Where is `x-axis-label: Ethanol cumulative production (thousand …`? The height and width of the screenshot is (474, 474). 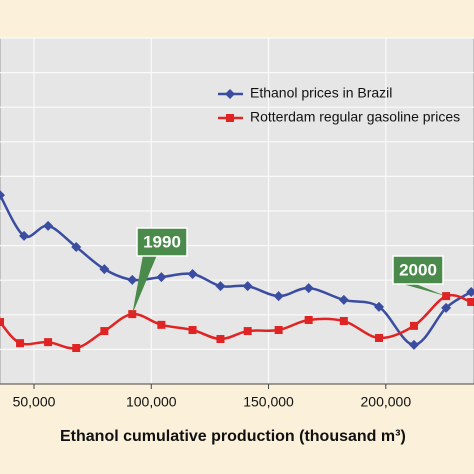
x-axis-label: Ethanol cumulative production (thousand … is located at coordinates (233, 436).